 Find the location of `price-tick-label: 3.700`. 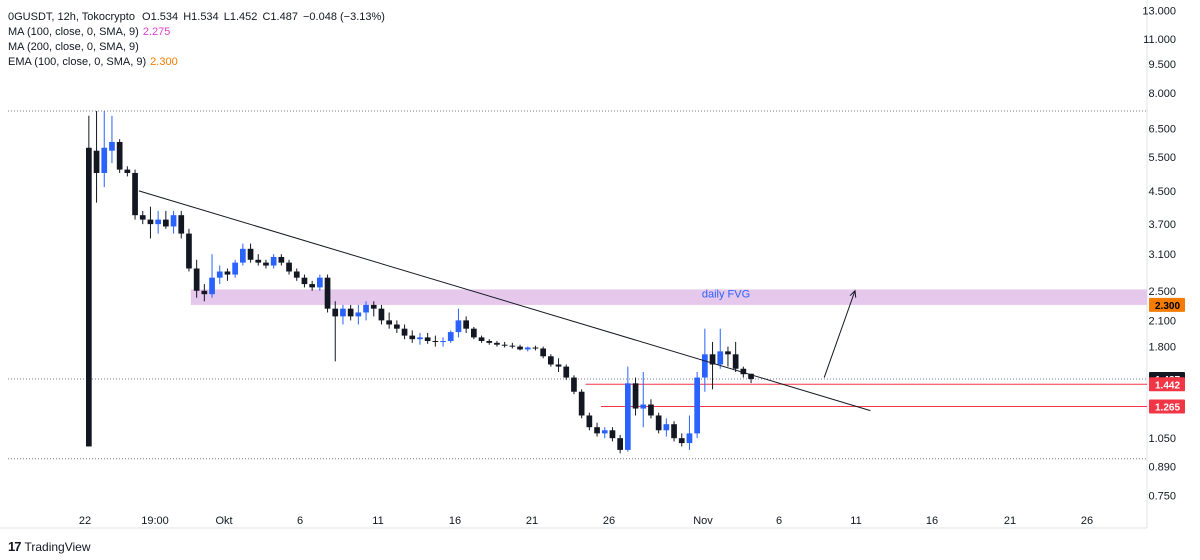

price-tick-label: 3.700 is located at coordinates (1162, 225).